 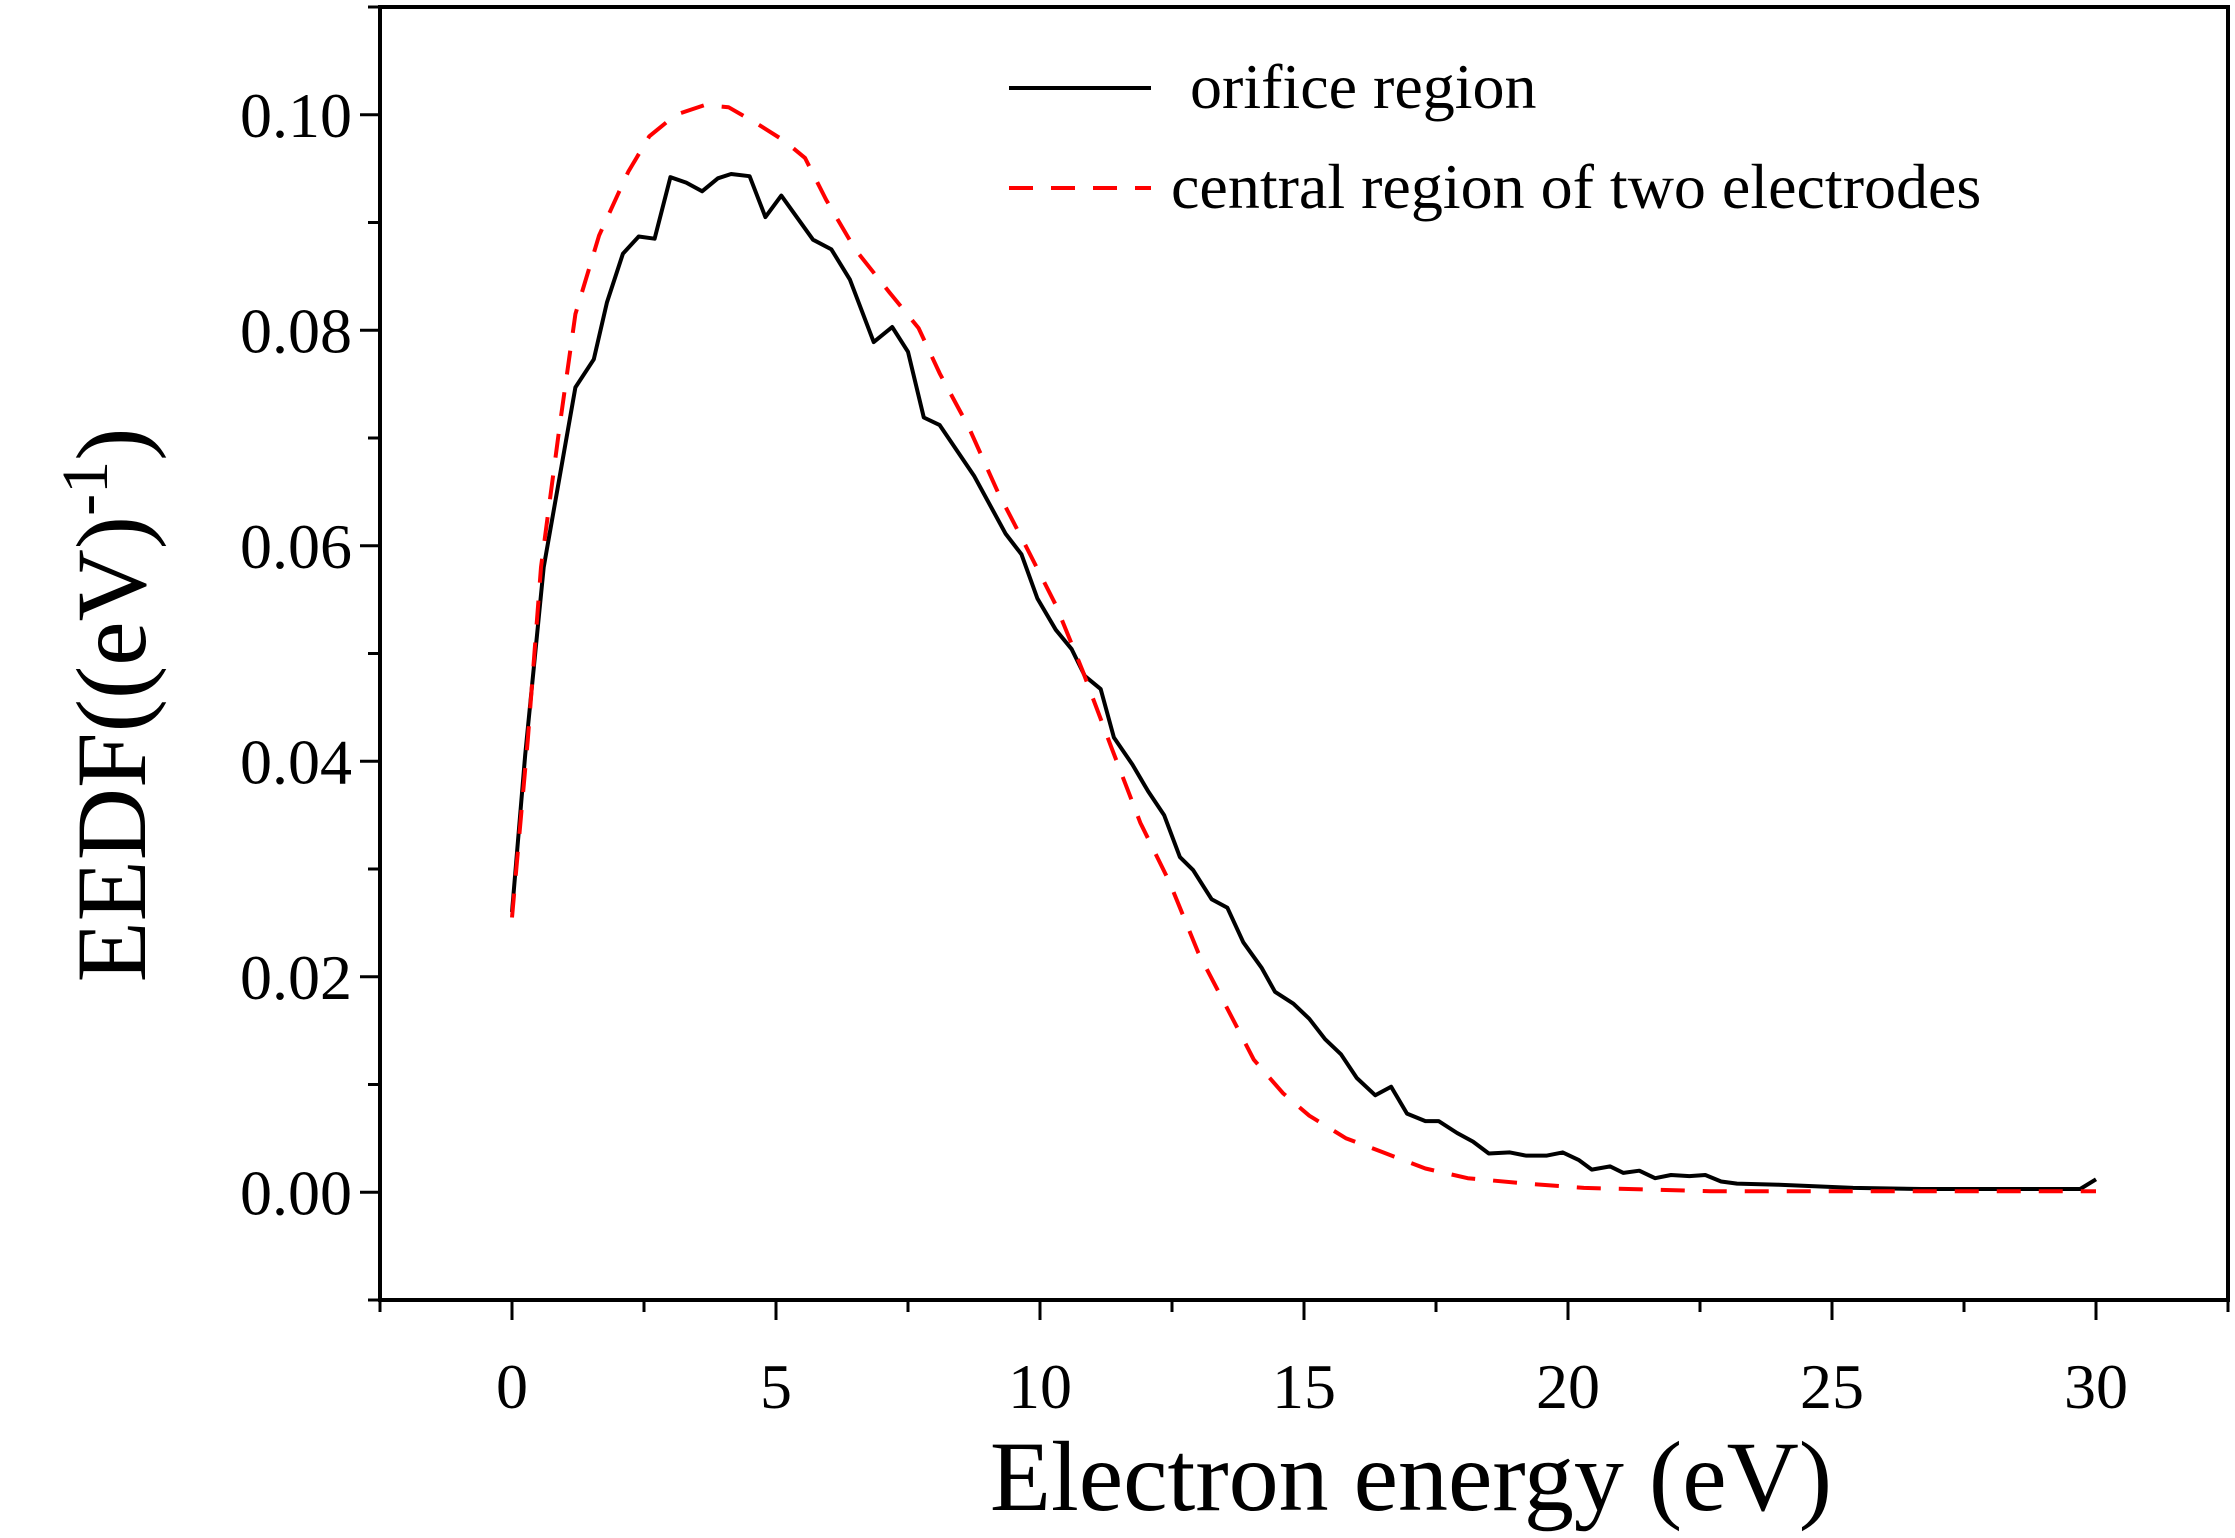 What do you see at coordinates (1576, 186) in the screenshot?
I see `legend-label-central: central region of two electrodes` at bounding box center [1576, 186].